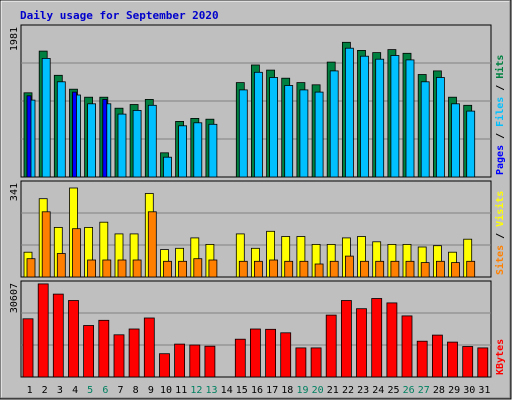 Image resolution: width=512 pixels, height=400 pixels. Describe the element at coordinates (60, 390) in the screenshot. I see `xtick-label-day-3: 3` at that location.